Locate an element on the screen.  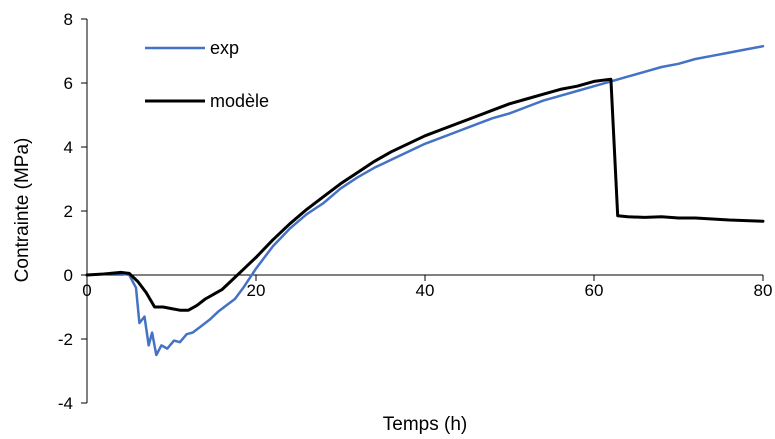
x-tick-label: 40 is located at coordinates (425, 290).